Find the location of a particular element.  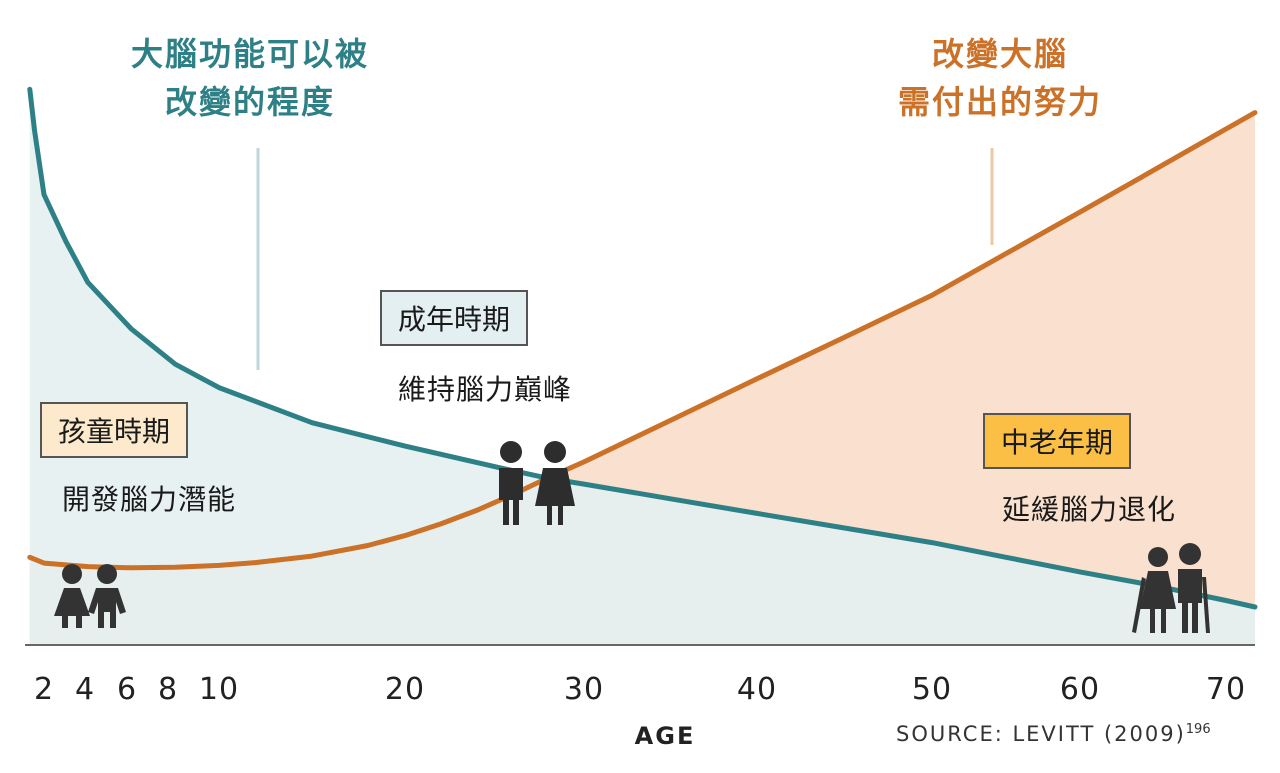

x-tick-50: 50 is located at coordinates (932, 689).